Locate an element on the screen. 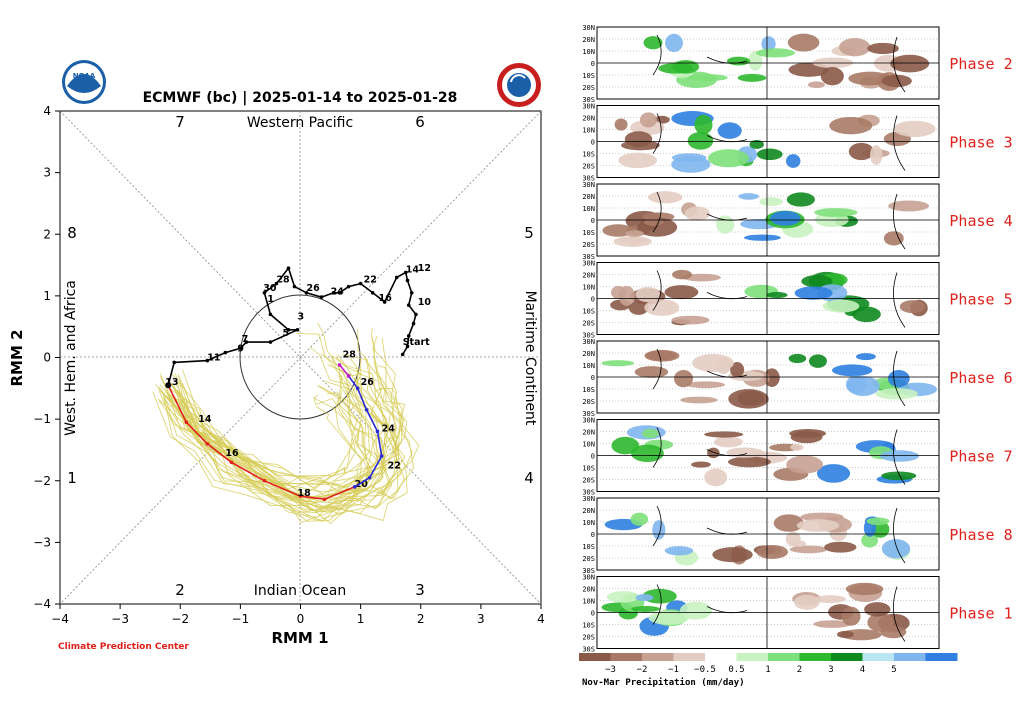  colorbar-title: Nov-Mar Precipitation (mm/day) is located at coordinates (663, 682).